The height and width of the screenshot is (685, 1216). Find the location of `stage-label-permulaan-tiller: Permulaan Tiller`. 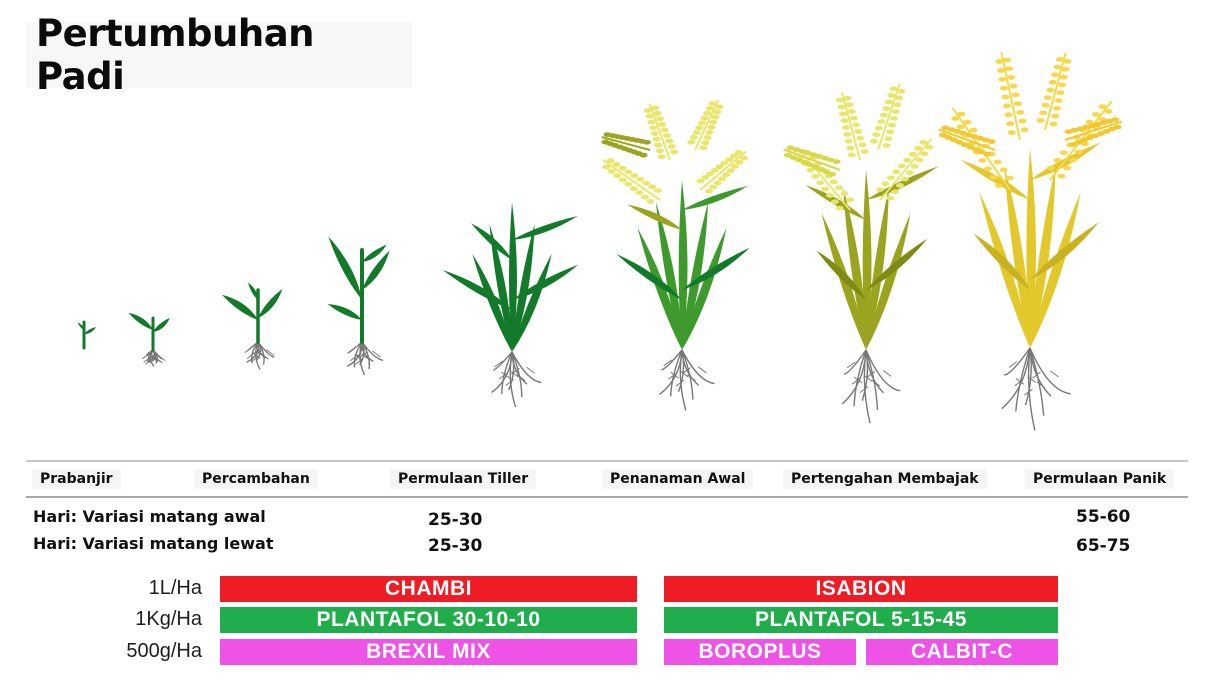

stage-label-permulaan-tiller: Permulaan Tiller is located at coordinates (463, 479).